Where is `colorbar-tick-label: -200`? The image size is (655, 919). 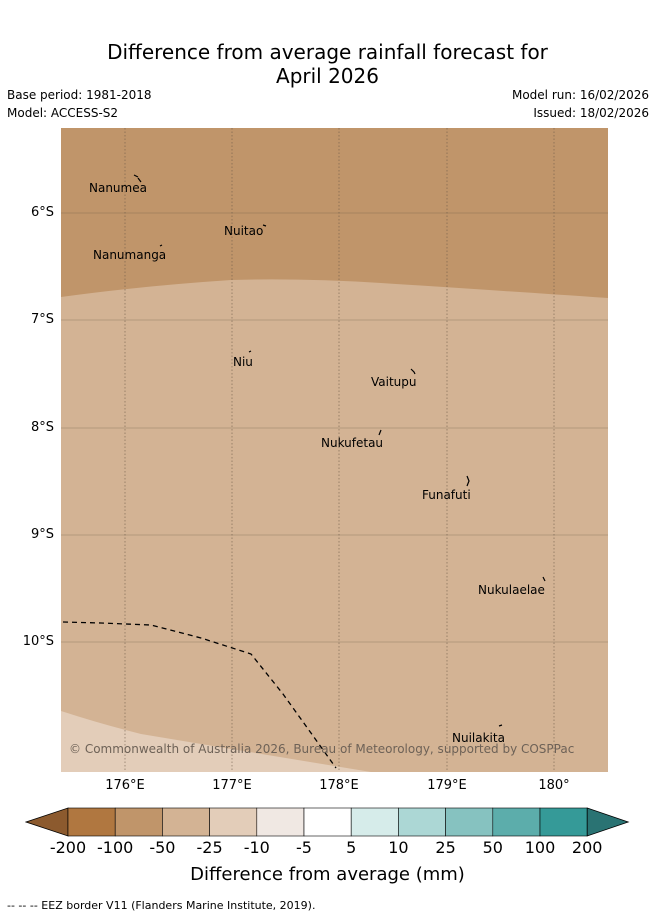 colorbar-tick-label: -200 is located at coordinates (68, 847).